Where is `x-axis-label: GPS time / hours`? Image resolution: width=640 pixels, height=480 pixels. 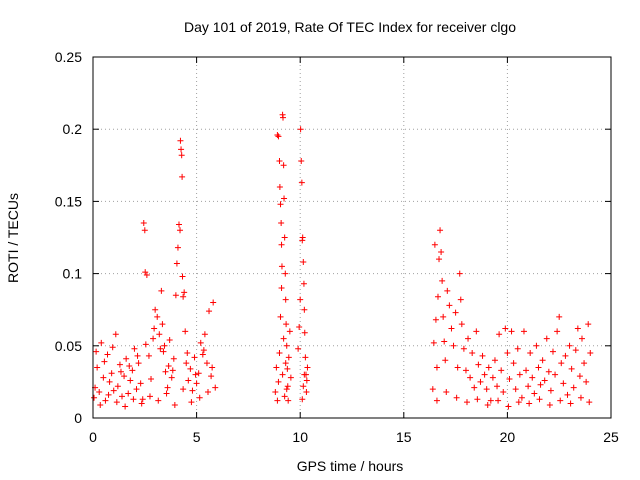 x-axis-label: GPS time / hours is located at coordinates (350, 466).